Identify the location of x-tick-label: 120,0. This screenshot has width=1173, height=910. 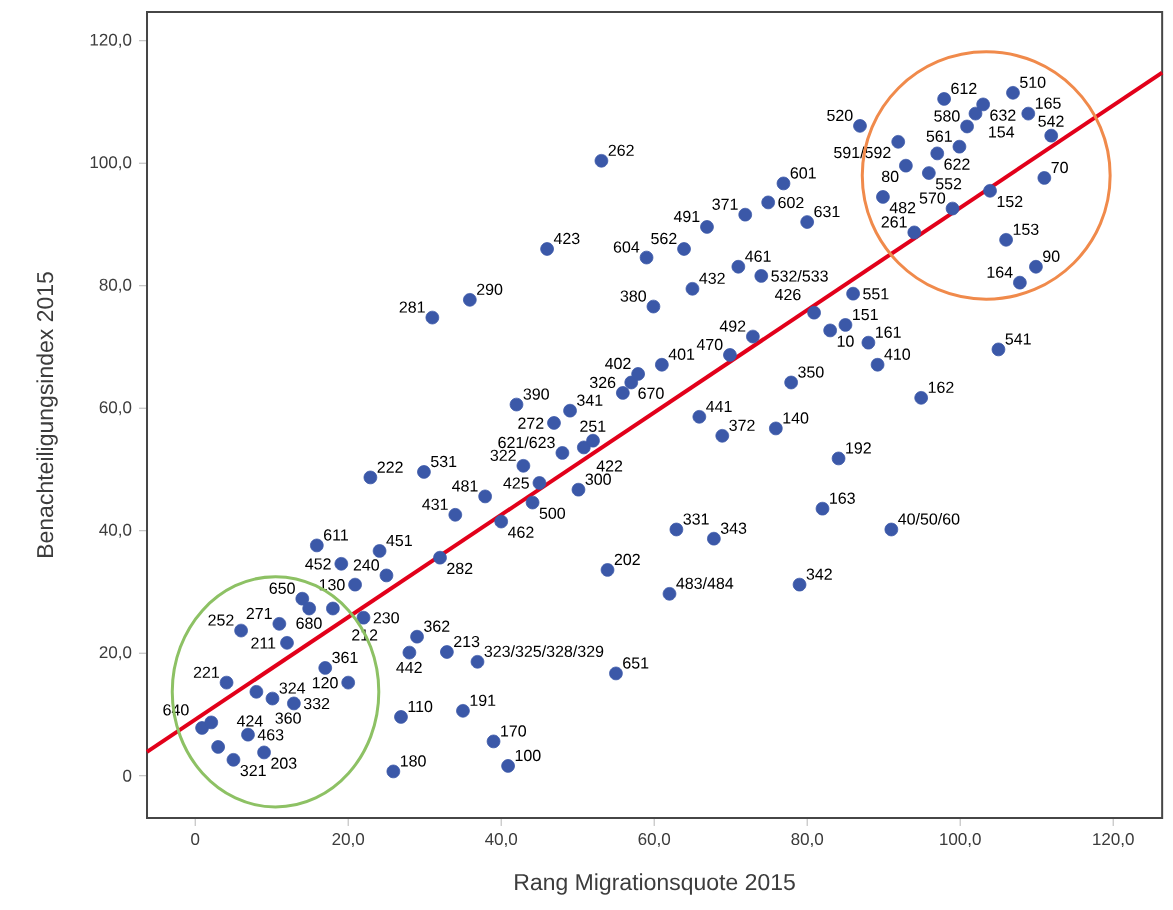
(1113, 840).